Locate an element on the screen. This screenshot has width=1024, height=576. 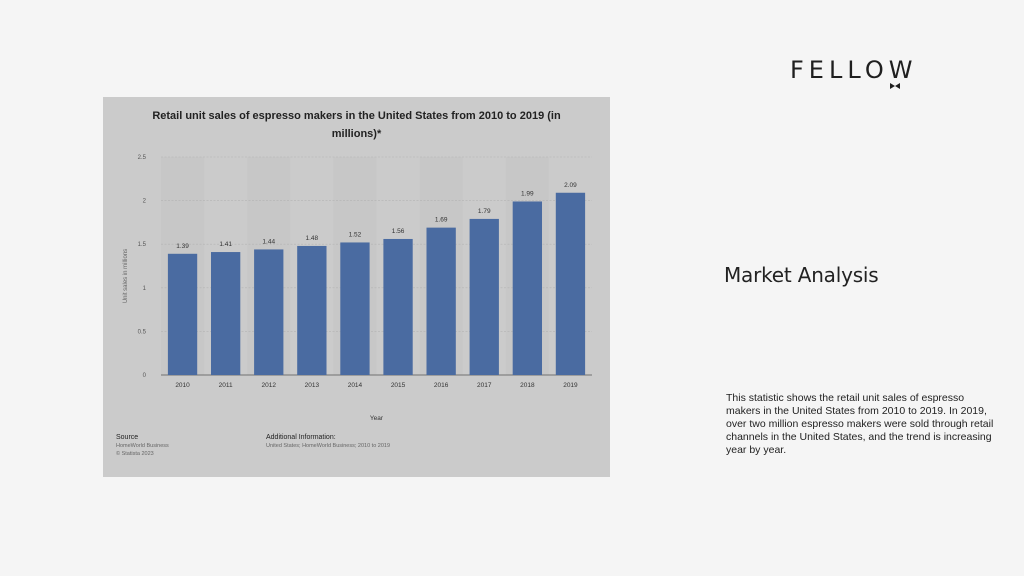
data-label: 1.69 is located at coordinates (441, 220).